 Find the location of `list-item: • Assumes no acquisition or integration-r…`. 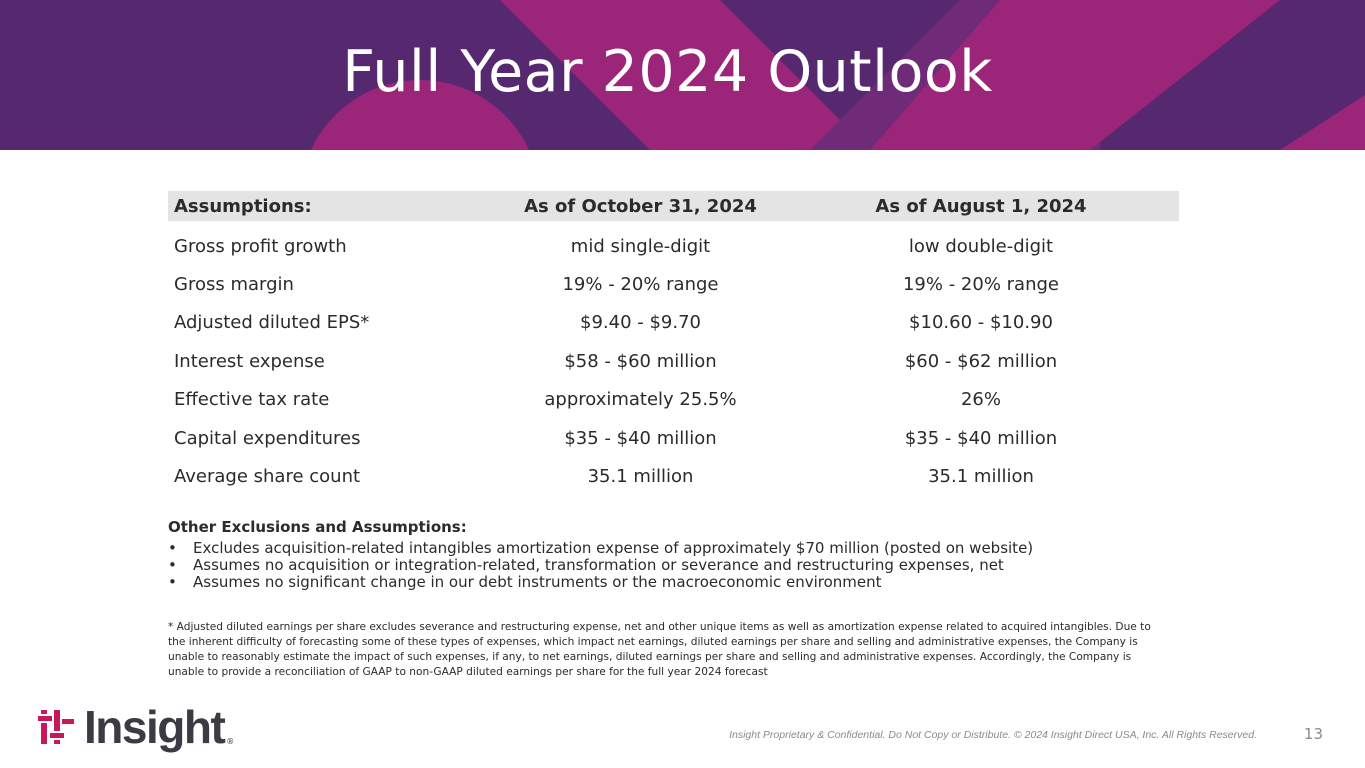

list-item: • Assumes no acquisition or integration-r… is located at coordinates (693, 565).